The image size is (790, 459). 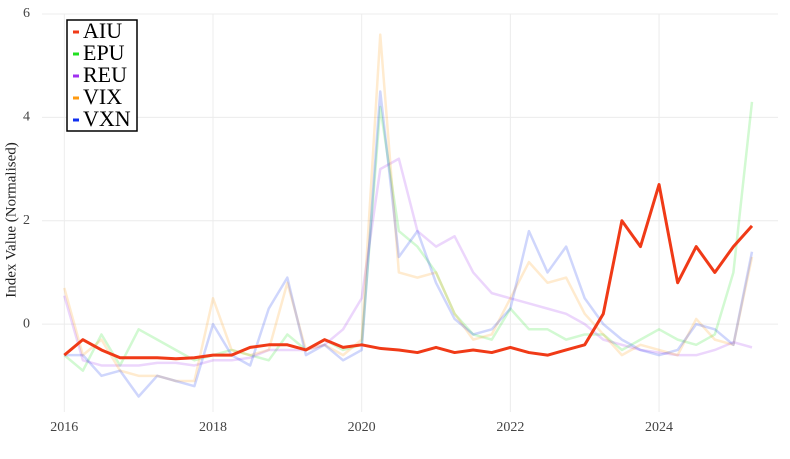 I want to click on legend-label: AIU, so click(x=102, y=30).